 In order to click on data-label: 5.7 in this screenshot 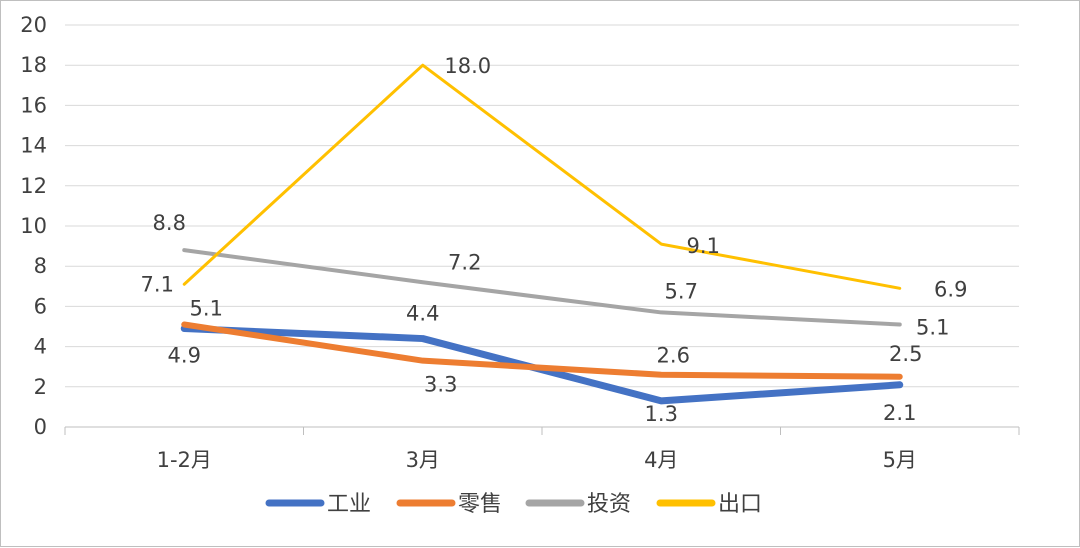, I will do `click(681, 291)`.